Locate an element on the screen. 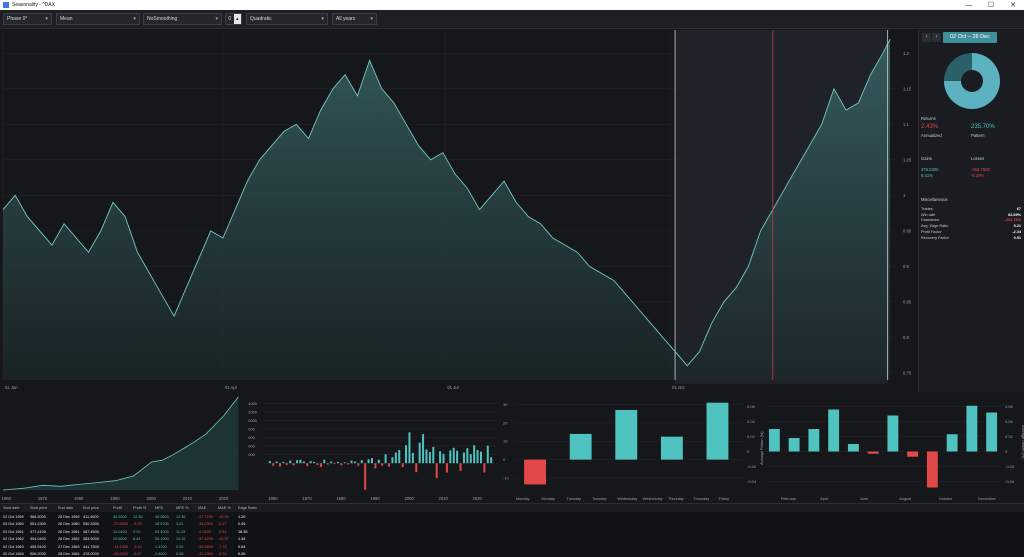 The height and width of the screenshot is (557, 1024). column-header: Edge Ratio is located at coordinates (247, 508).